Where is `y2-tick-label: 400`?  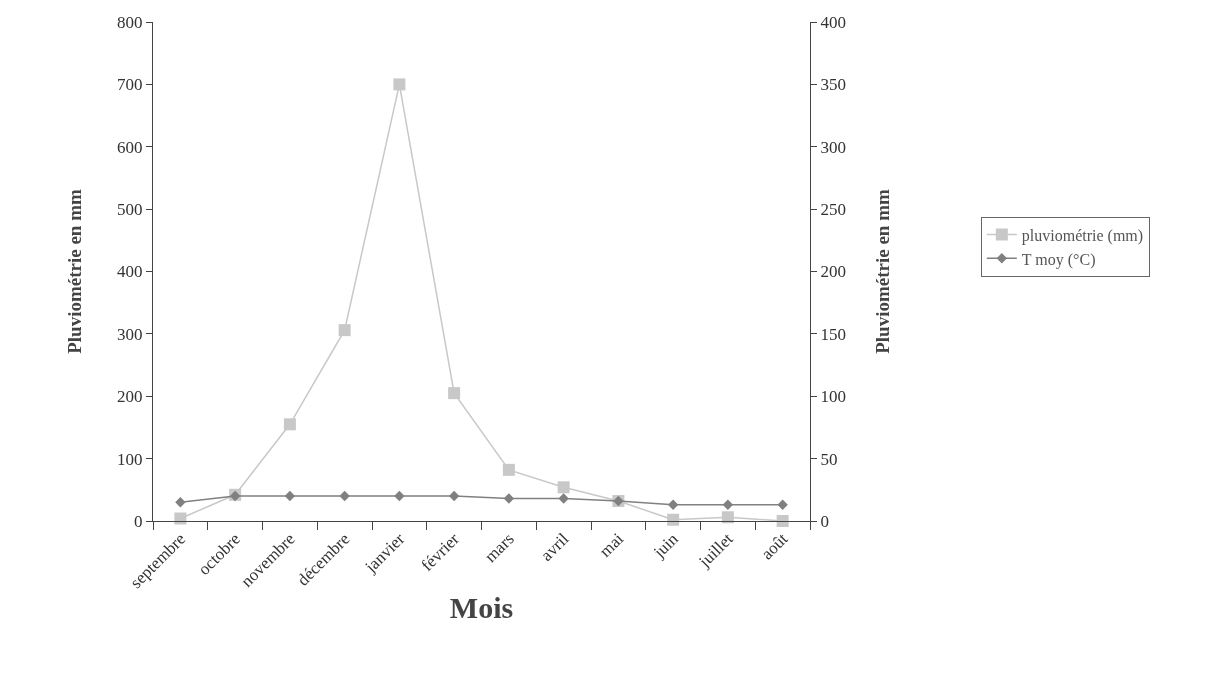
y2-tick-label: 400 is located at coordinates (833, 22).